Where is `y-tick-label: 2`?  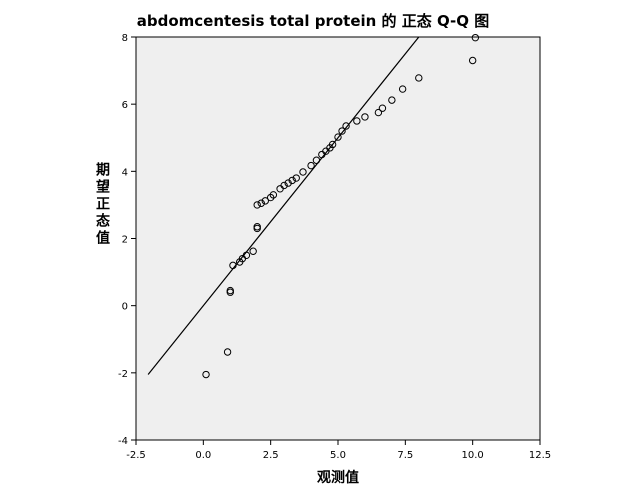 y-tick-label: 2 is located at coordinates (125, 240).